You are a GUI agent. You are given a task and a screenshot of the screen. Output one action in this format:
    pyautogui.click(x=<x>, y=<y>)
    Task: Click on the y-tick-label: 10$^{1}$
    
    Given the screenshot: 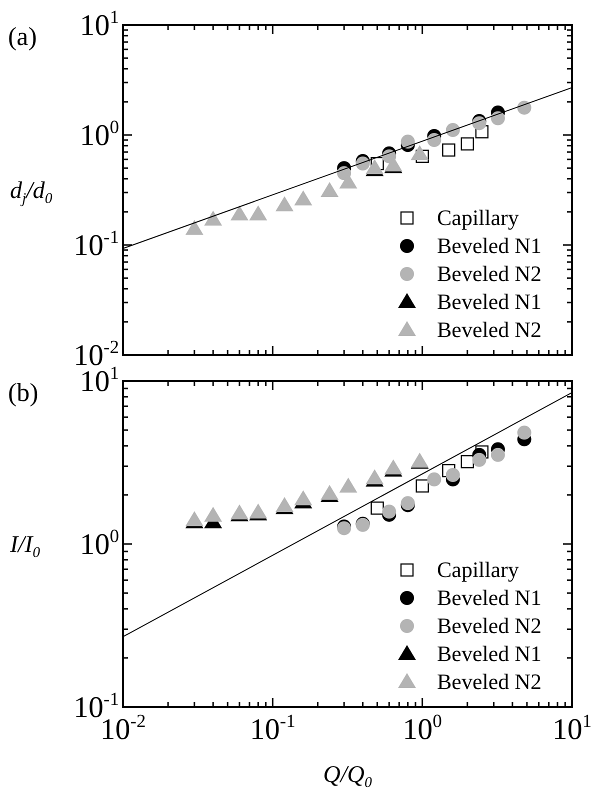 What is the action you would take?
    pyautogui.click(x=99, y=24)
    